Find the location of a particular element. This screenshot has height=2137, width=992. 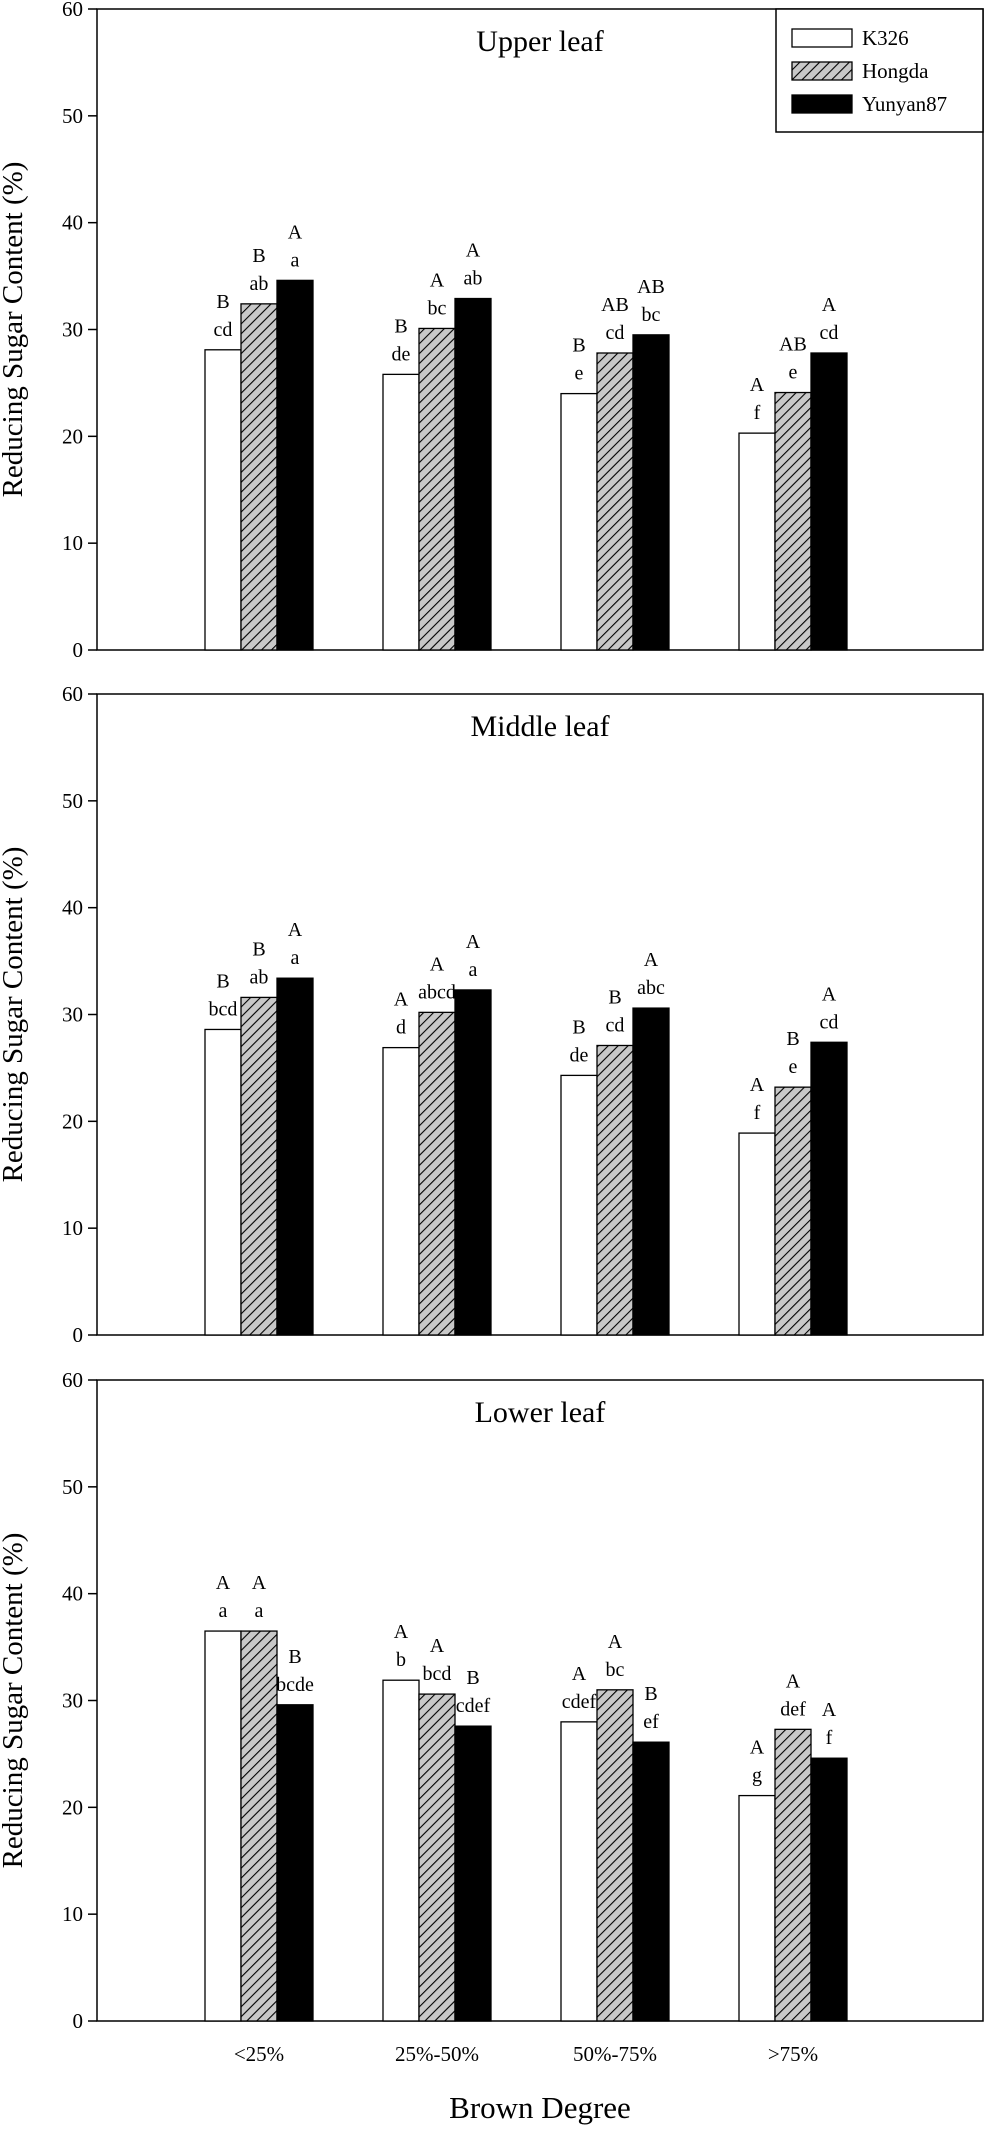

legend-label-yunyan87: Yunyan87 is located at coordinates (904, 104).